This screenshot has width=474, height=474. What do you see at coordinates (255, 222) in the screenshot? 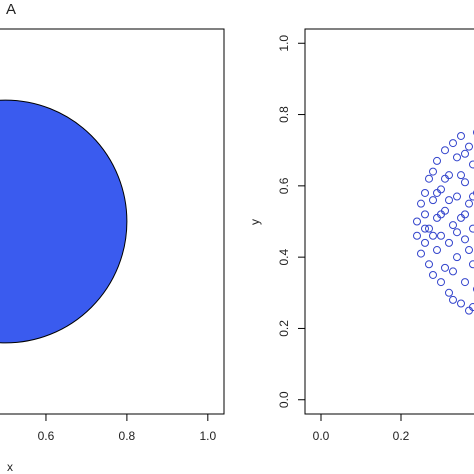
I see `y-axis-label: y` at bounding box center [255, 222].